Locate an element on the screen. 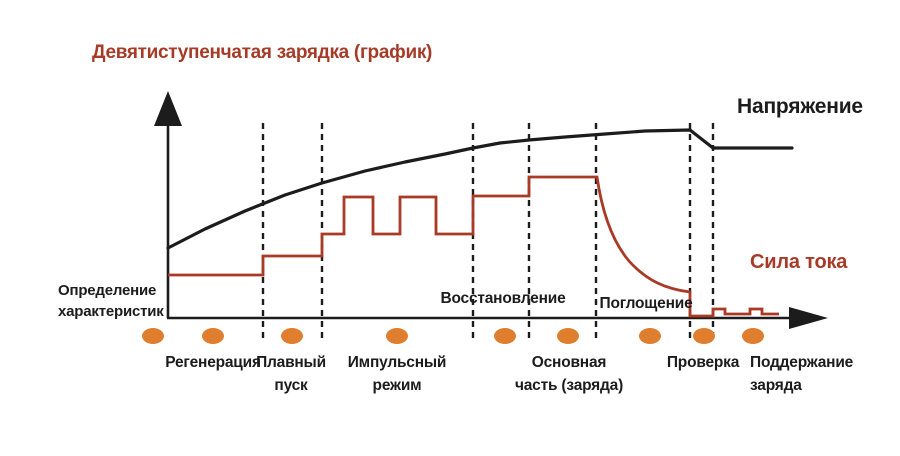  stage-label-line: характеристик is located at coordinates (111, 311).